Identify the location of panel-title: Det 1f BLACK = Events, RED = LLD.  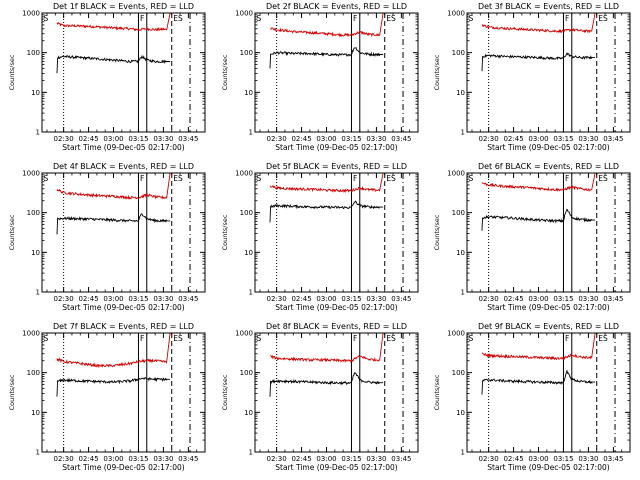
(123, 6).